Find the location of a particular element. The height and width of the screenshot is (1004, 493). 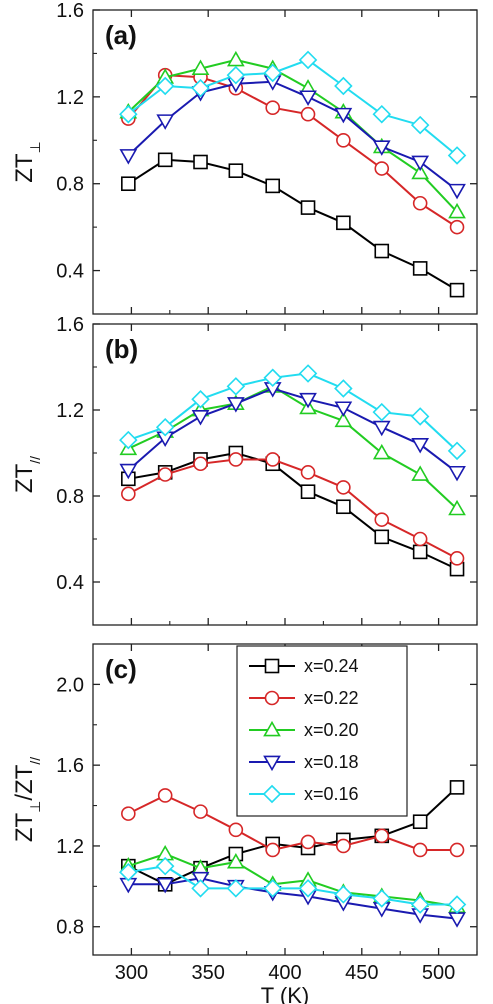

y-axis-label-sub: // is located at coordinates (35, 460).